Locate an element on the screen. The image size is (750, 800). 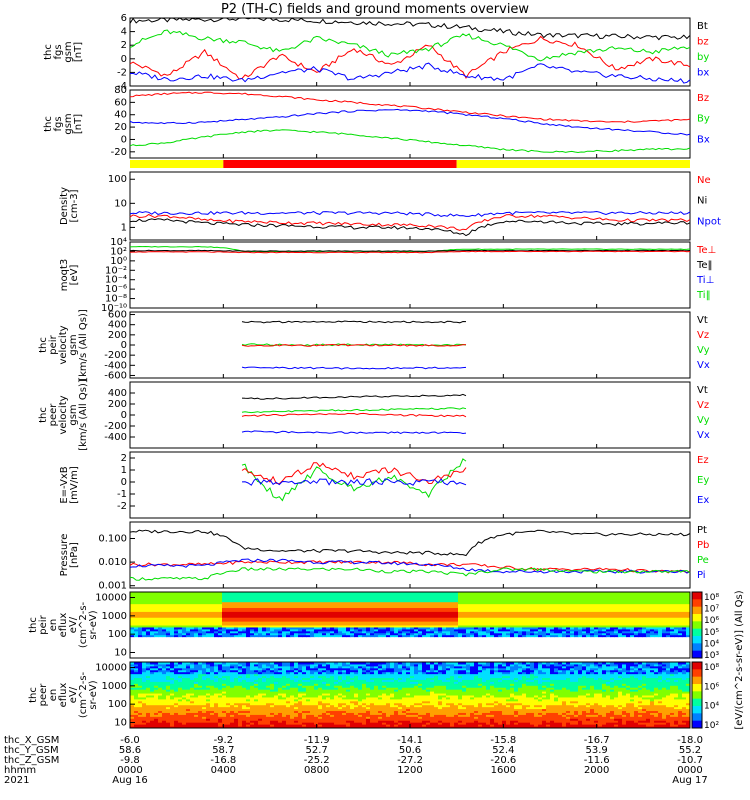
legend-entry: By is located at coordinates (703, 119).